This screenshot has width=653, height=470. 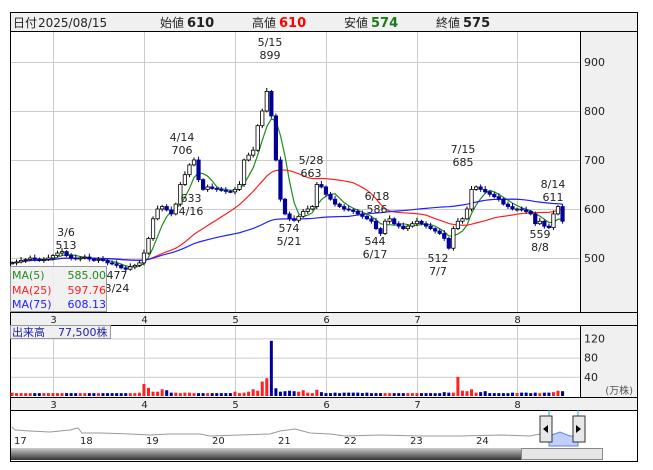 I want to click on price-tick-label: 800, so click(x=594, y=111).